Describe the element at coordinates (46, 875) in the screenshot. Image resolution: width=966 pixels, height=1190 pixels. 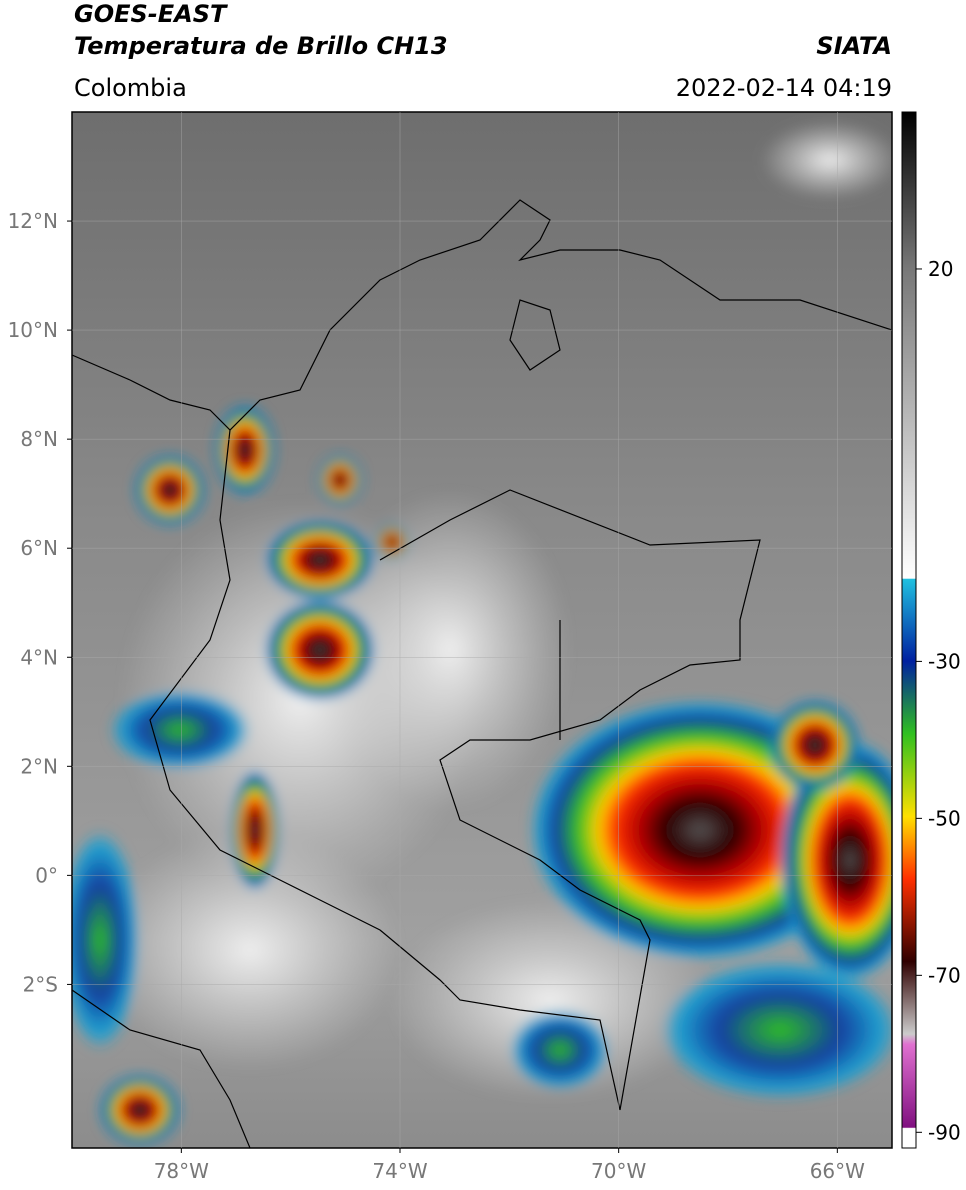
I see `y-tick-label: 0°` at that location.